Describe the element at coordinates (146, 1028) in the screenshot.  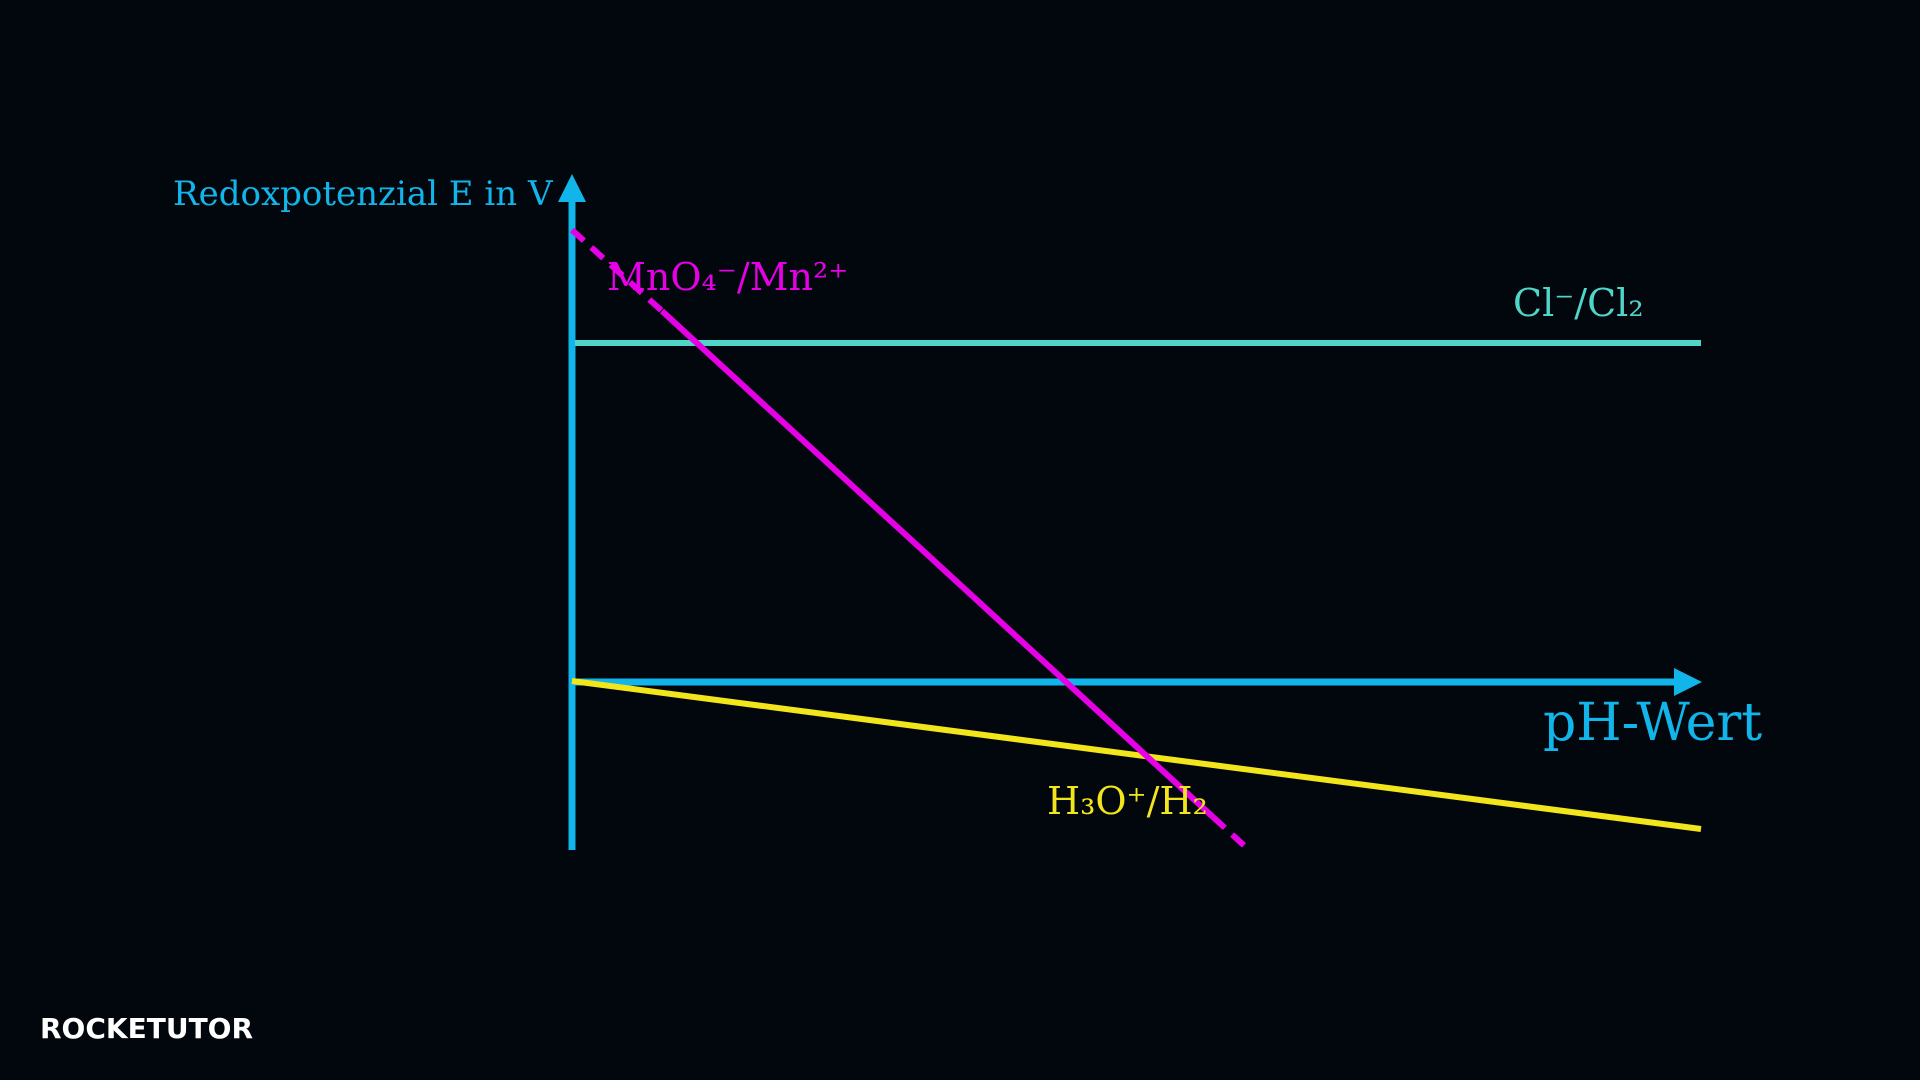
I see `logo: ROCKETUTOR` at that location.